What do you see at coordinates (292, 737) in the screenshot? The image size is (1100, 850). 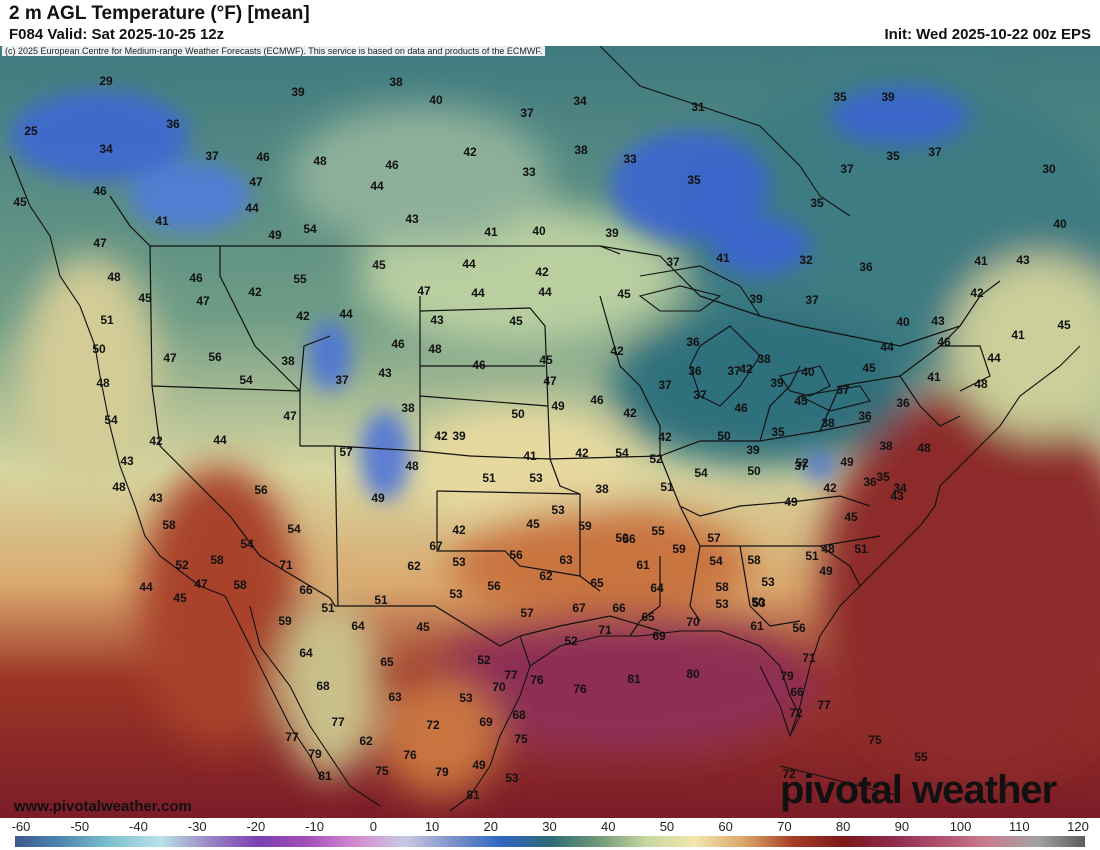 I see `temperature-value: 77` at bounding box center [292, 737].